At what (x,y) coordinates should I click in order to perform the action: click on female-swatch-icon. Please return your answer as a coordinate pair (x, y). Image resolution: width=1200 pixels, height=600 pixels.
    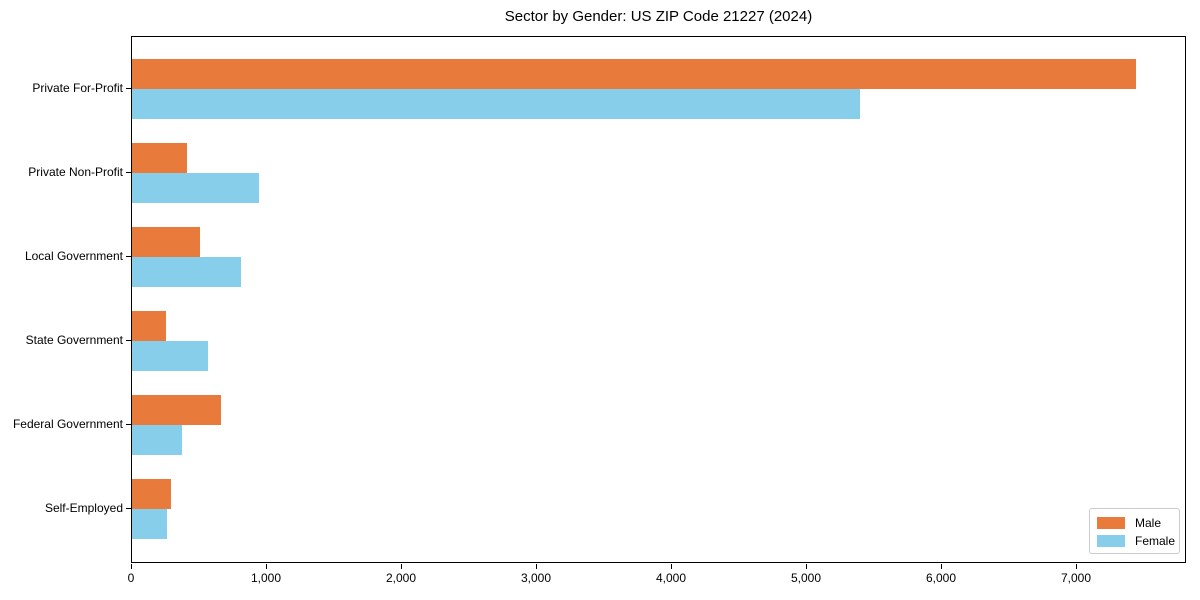
    Looking at the image, I should click on (1111, 540).